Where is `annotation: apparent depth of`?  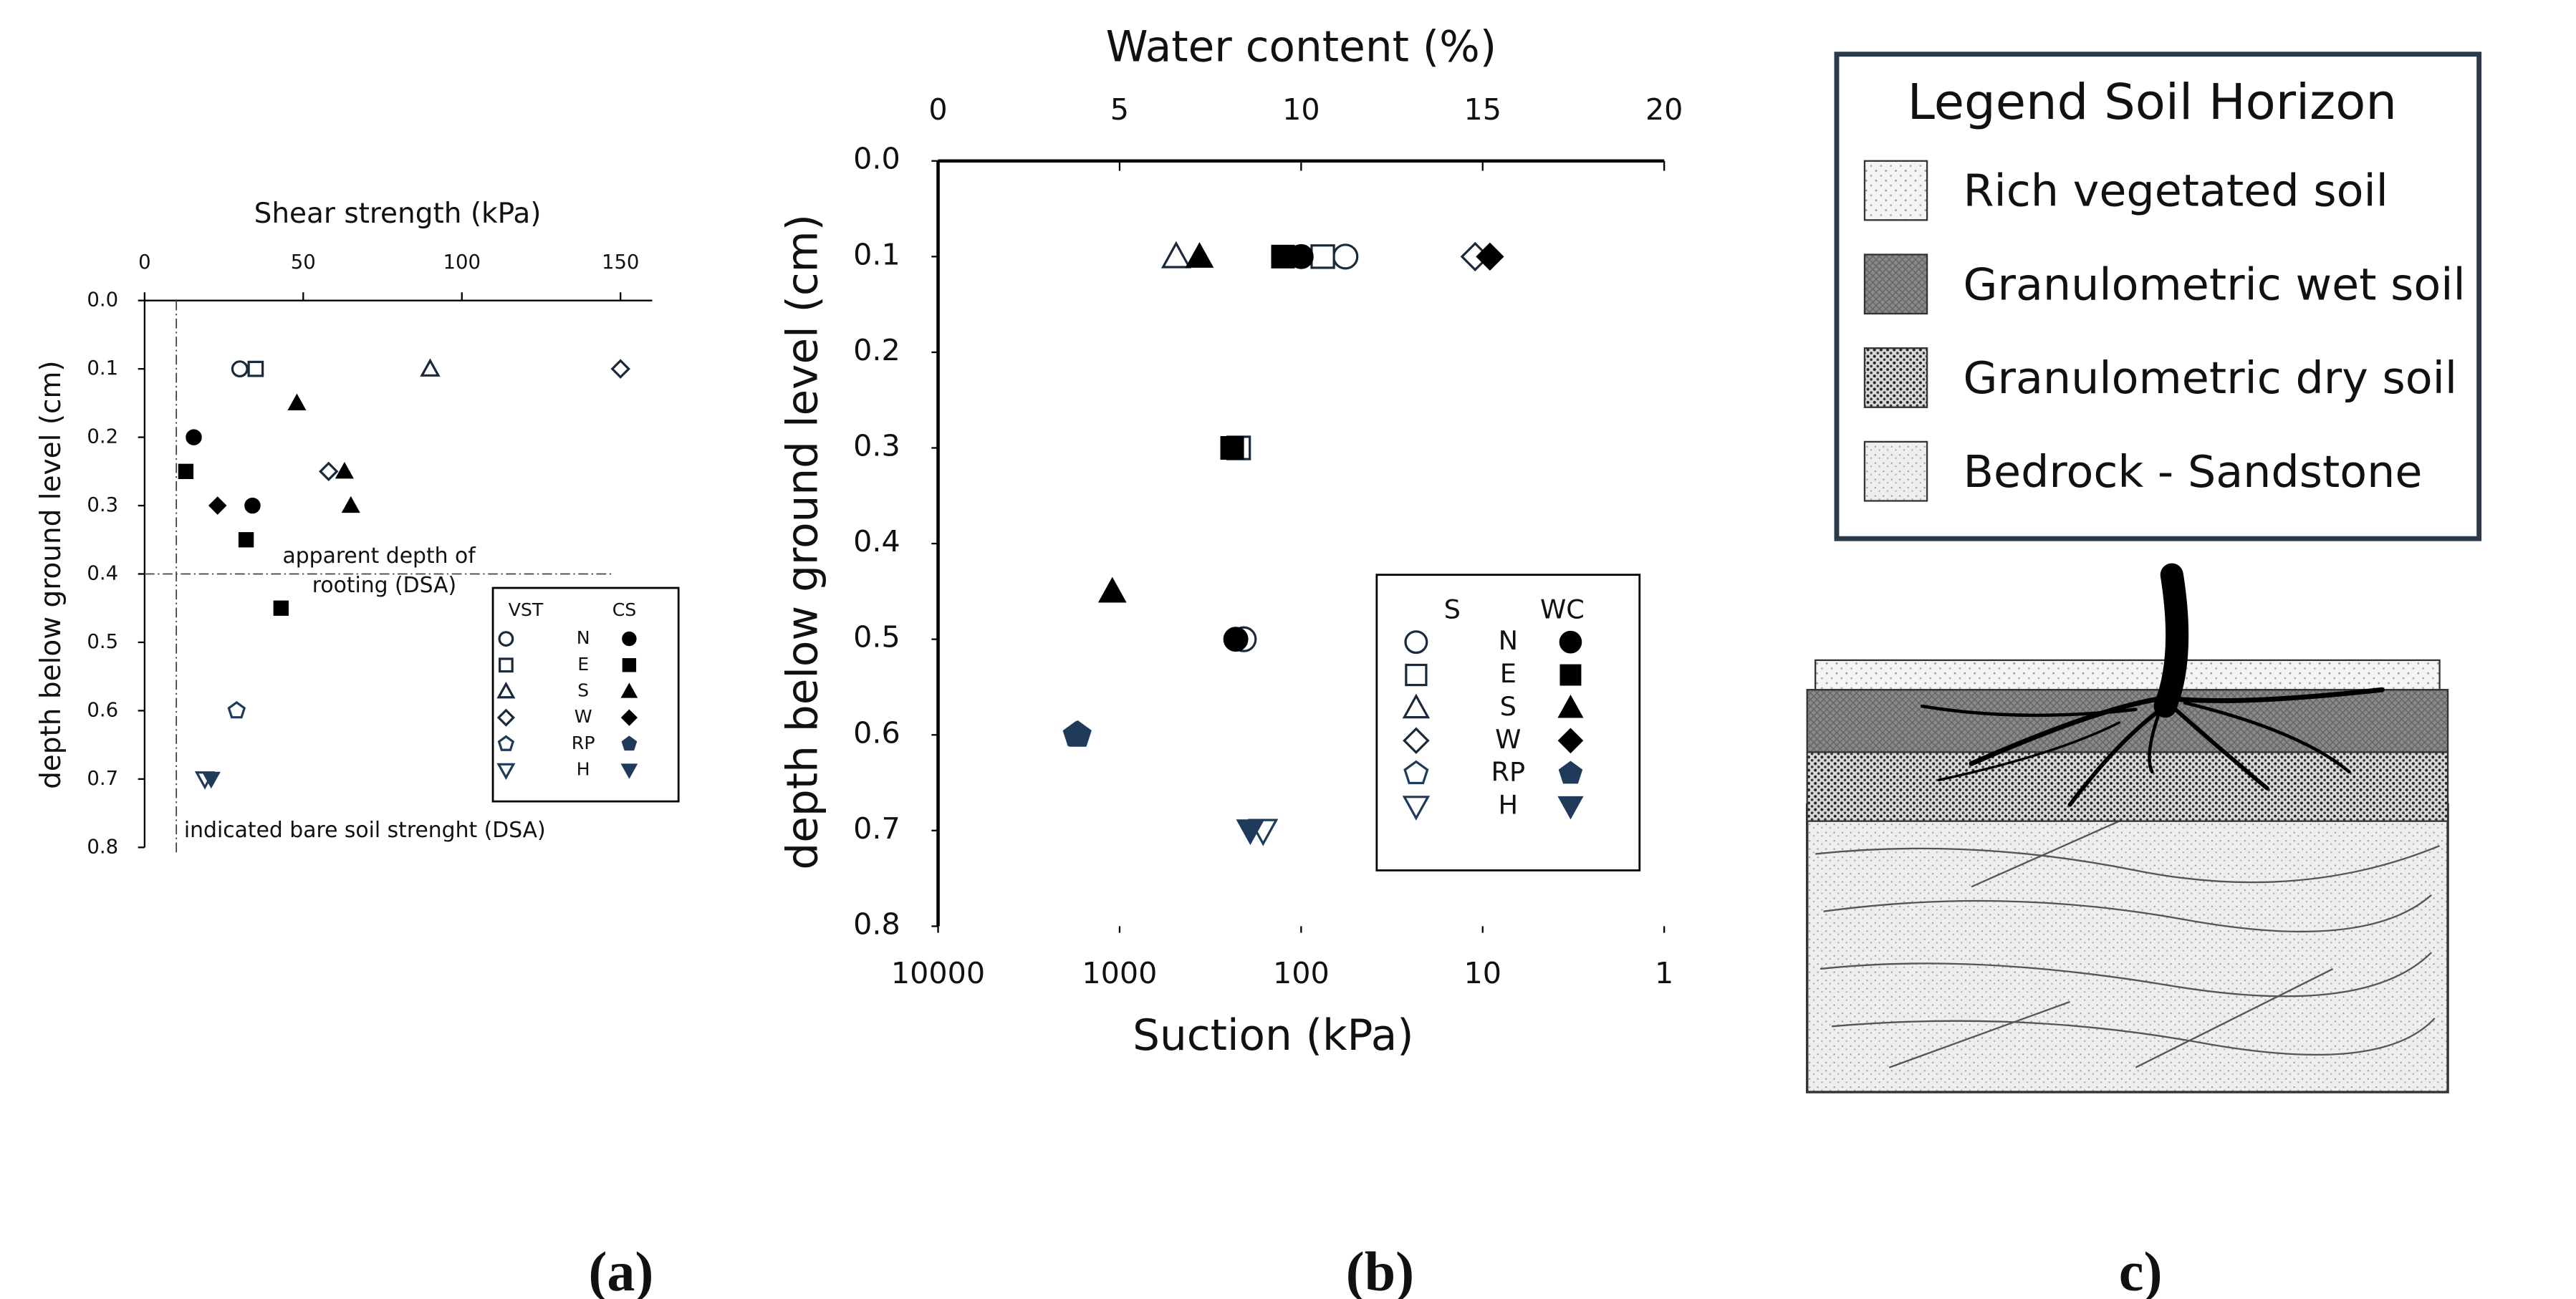
annotation: apparent depth of is located at coordinates (380, 556).